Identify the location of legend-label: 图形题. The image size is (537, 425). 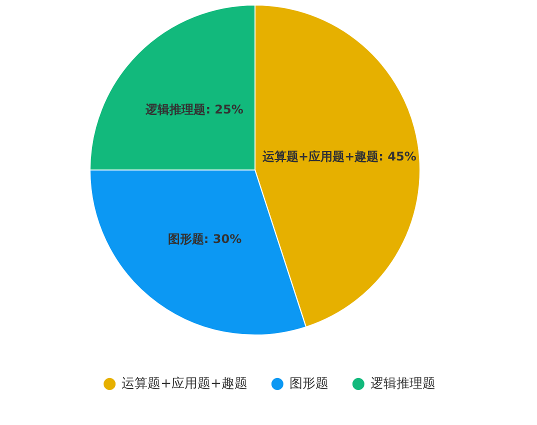
(308, 384).